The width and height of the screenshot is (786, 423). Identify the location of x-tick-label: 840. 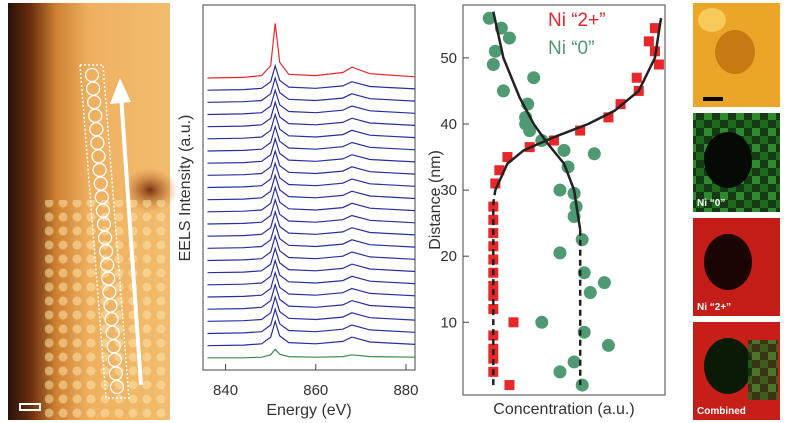
(225, 390).